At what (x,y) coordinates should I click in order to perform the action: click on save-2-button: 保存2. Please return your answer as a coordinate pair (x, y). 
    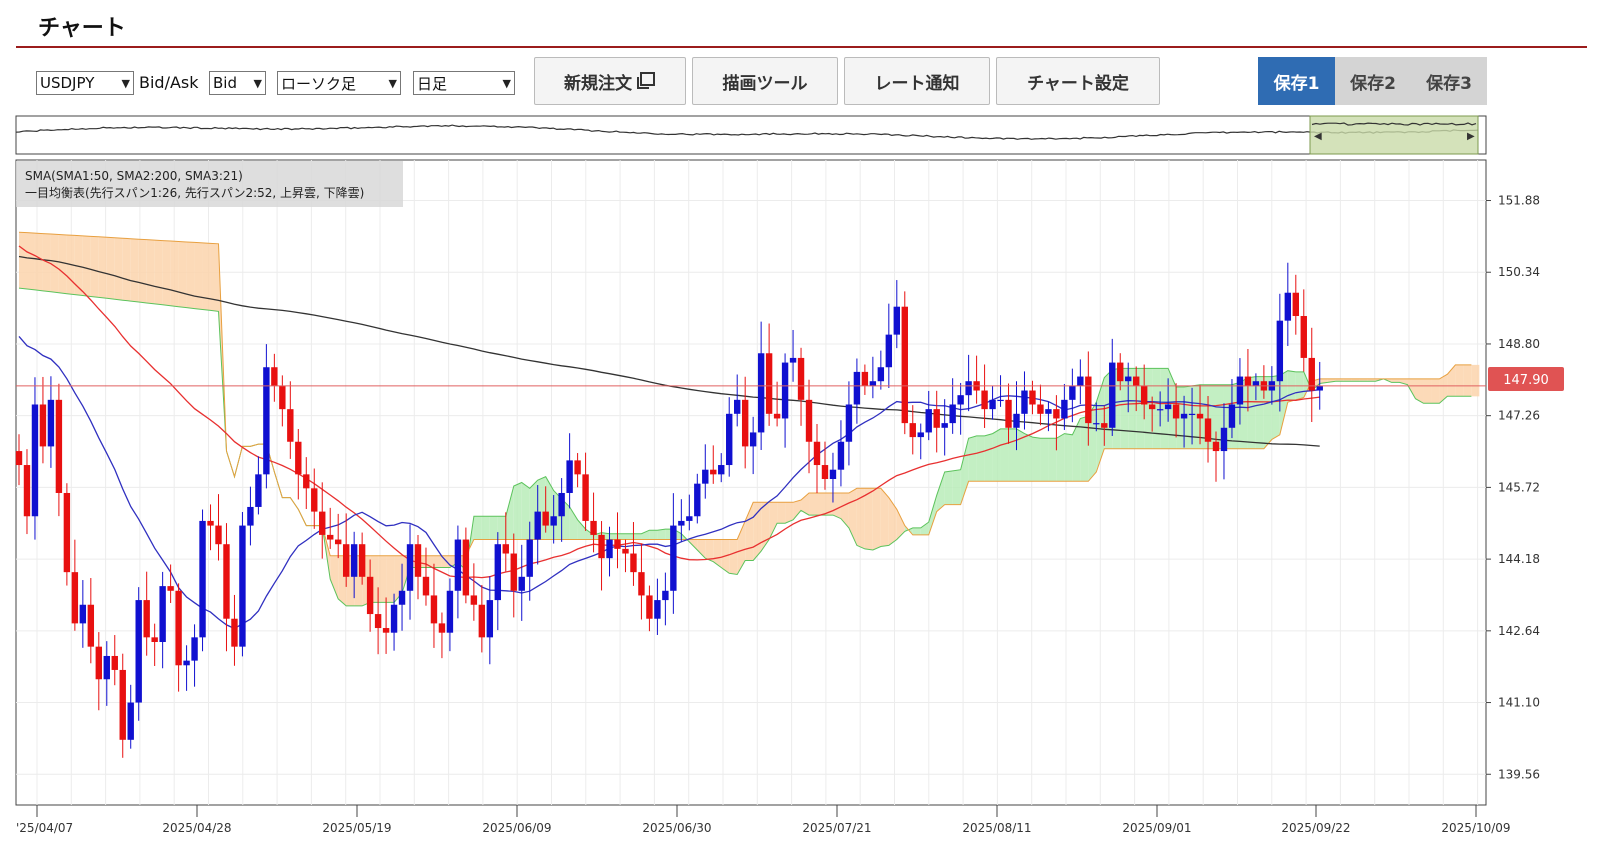
    Looking at the image, I should click on (1373, 81).